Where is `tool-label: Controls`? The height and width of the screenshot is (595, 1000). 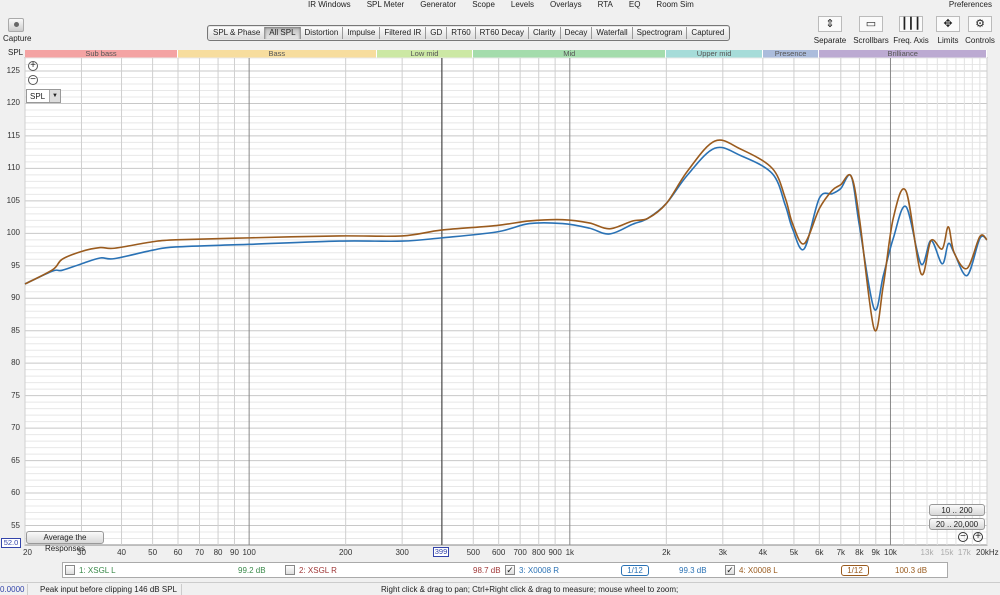
tool-label: Controls is located at coordinates (980, 40).